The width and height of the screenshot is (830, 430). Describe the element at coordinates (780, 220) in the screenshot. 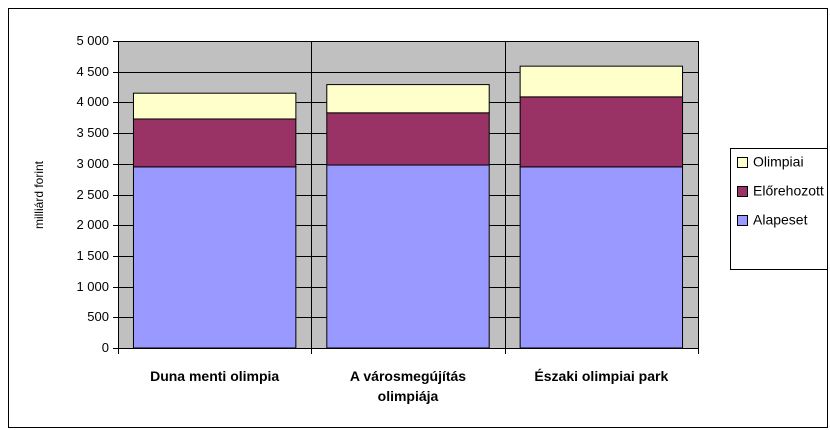

I see `legend-label: Alapeset` at that location.